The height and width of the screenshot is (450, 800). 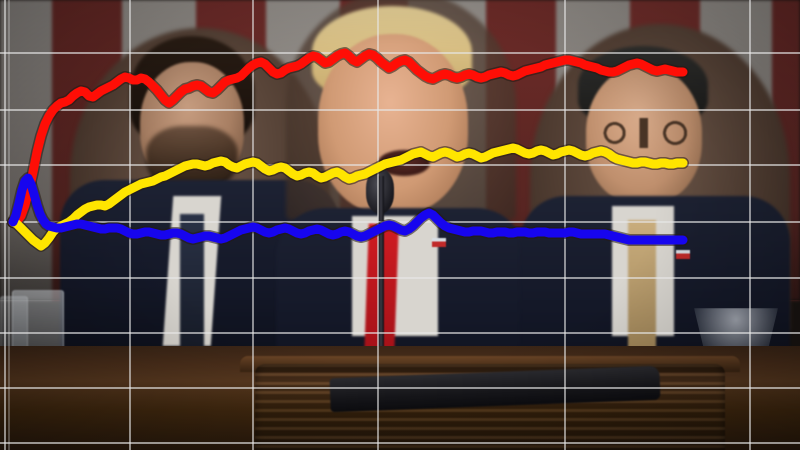 What do you see at coordinates (646, 133) in the screenshot?
I see `glasses-right` at bounding box center [646, 133].